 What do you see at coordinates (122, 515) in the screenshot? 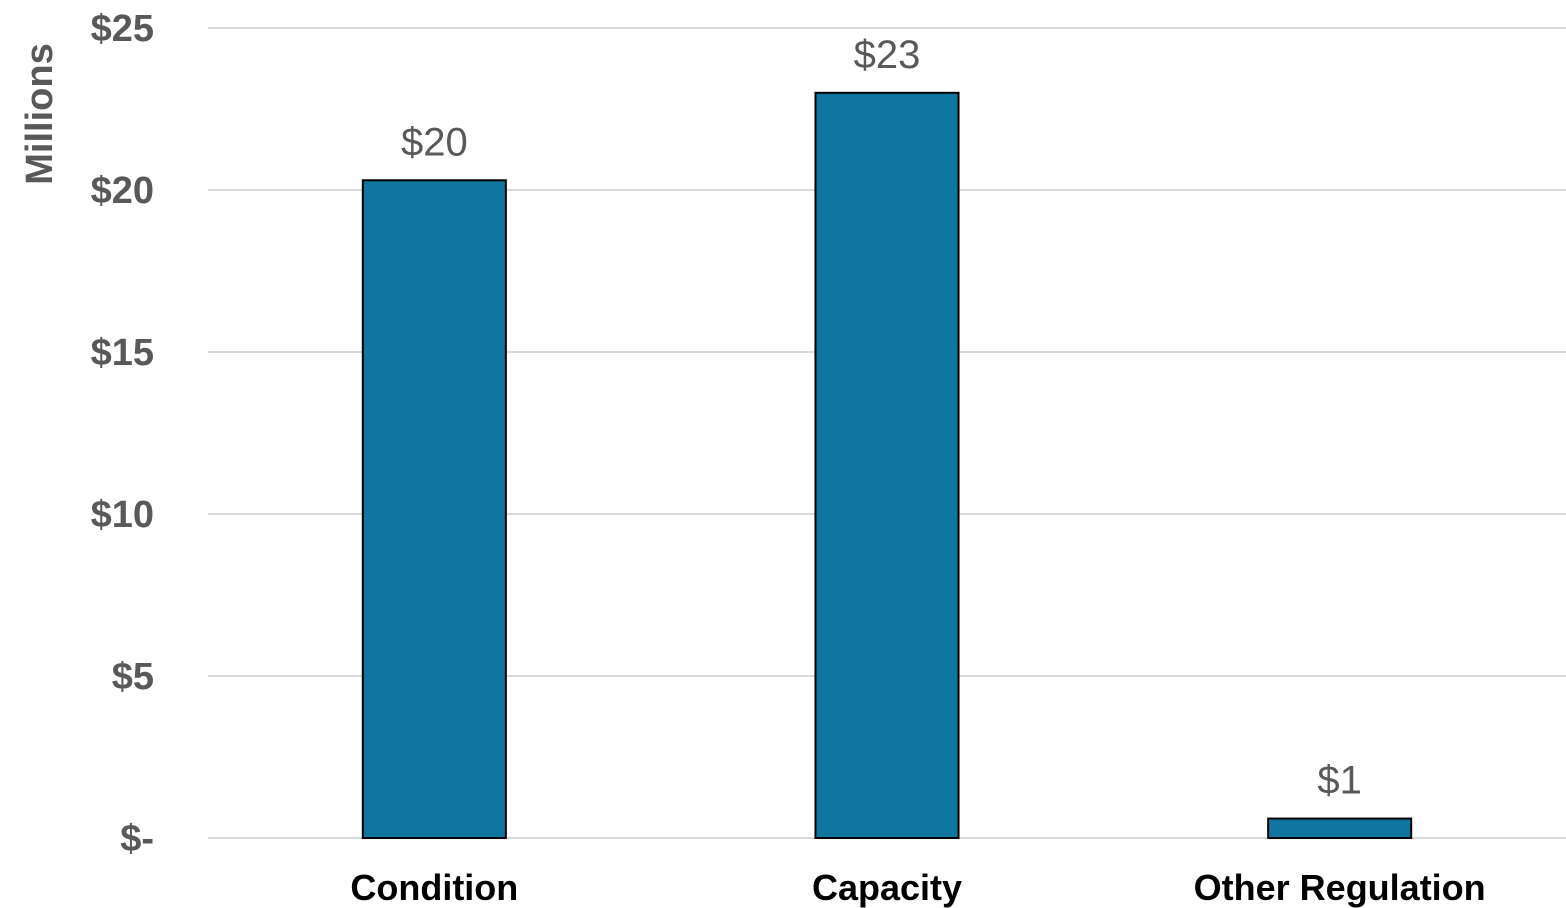
I see `y-tick-label: $10` at bounding box center [122, 515].